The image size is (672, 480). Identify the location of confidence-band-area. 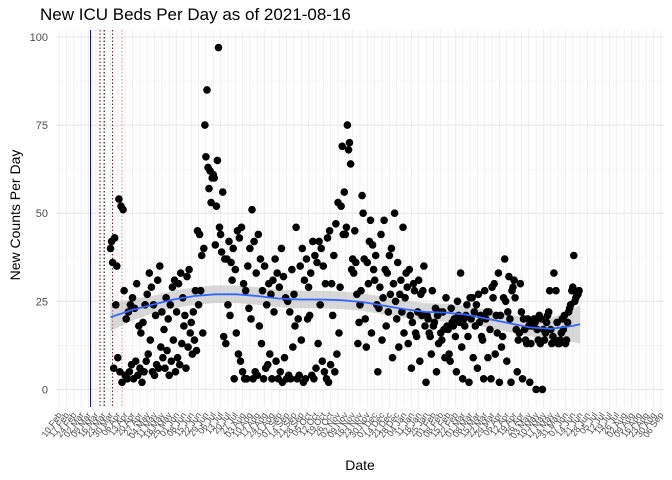
(345, 314).